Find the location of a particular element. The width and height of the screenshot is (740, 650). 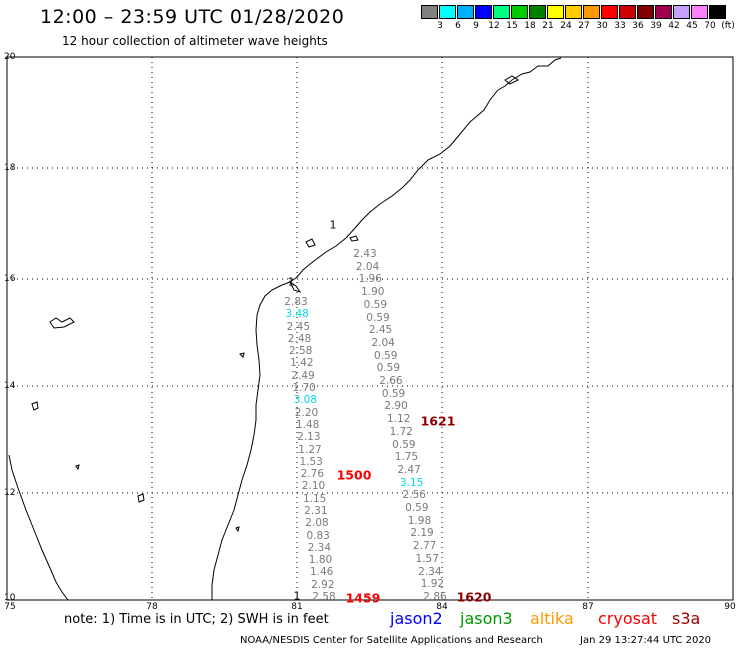

wave-height-value: 1.46 is located at coordinates (321, 572).